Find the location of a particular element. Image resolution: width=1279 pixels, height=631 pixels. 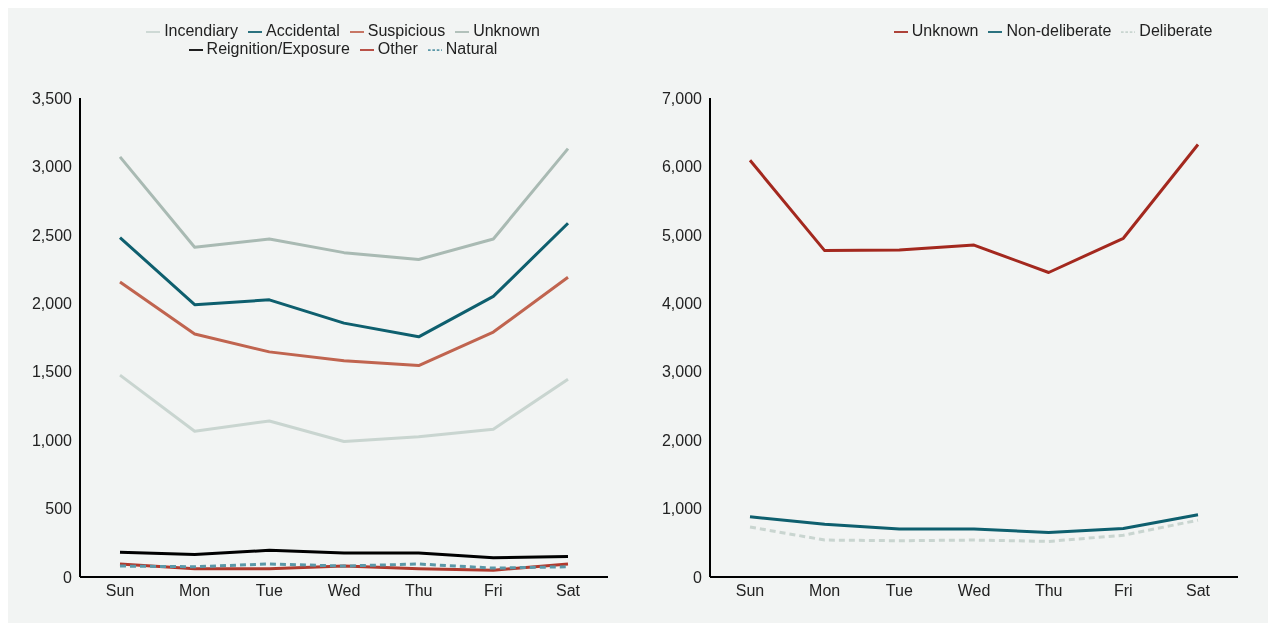

y-tick-label: 4,000 is located at coordinates (682, 303).